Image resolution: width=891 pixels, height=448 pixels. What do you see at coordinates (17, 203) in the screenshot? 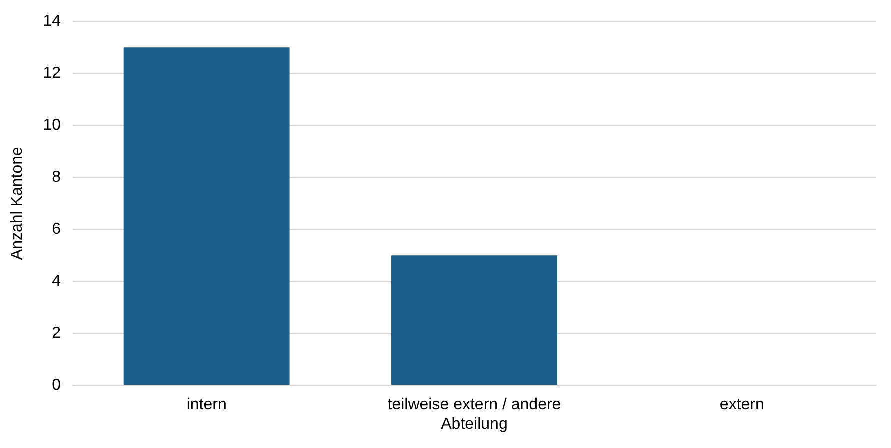
I see `y-axis-title: Anzahl Kantone` at bounding box center [17, 203].